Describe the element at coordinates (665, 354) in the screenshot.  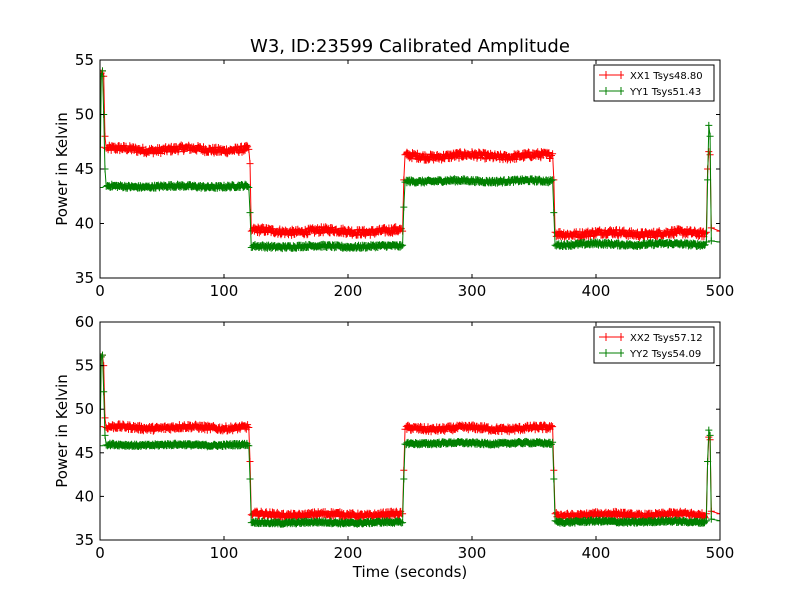
I see `legend-label: YY2 Tsys54.09` at that location.